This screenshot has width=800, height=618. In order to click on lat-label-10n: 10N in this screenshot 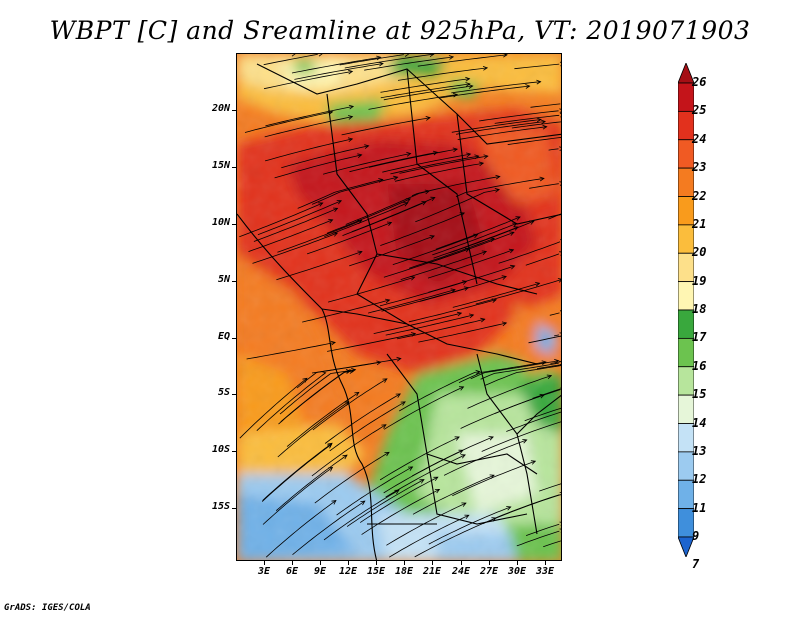, I will do `click(220, 222)`.